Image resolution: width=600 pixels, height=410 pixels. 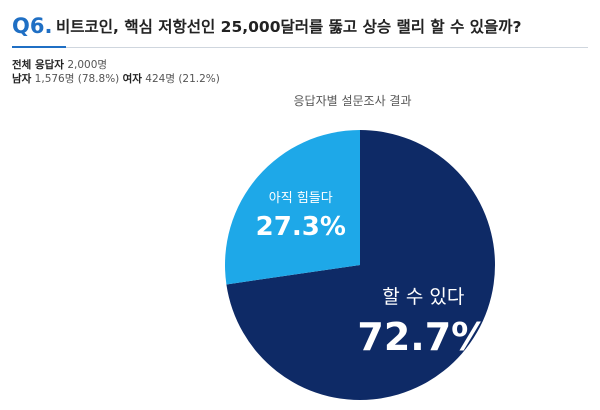 What do you see at coordinates (39, 47) in the screenshot?
I see `header-accent-rule` at bounding box center [39, 47].